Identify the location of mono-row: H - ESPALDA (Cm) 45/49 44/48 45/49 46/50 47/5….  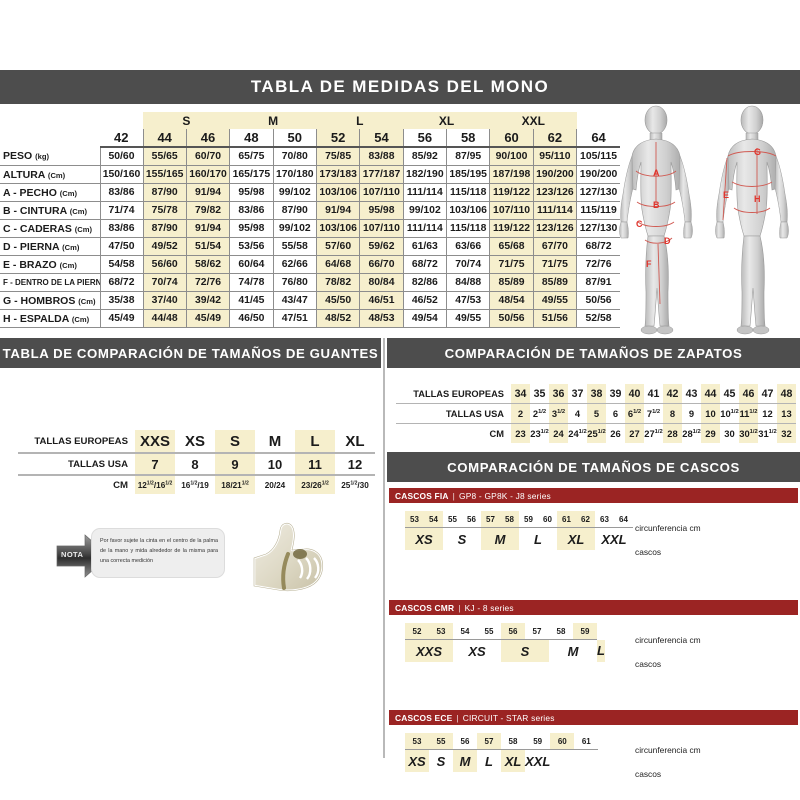
(310, 318).